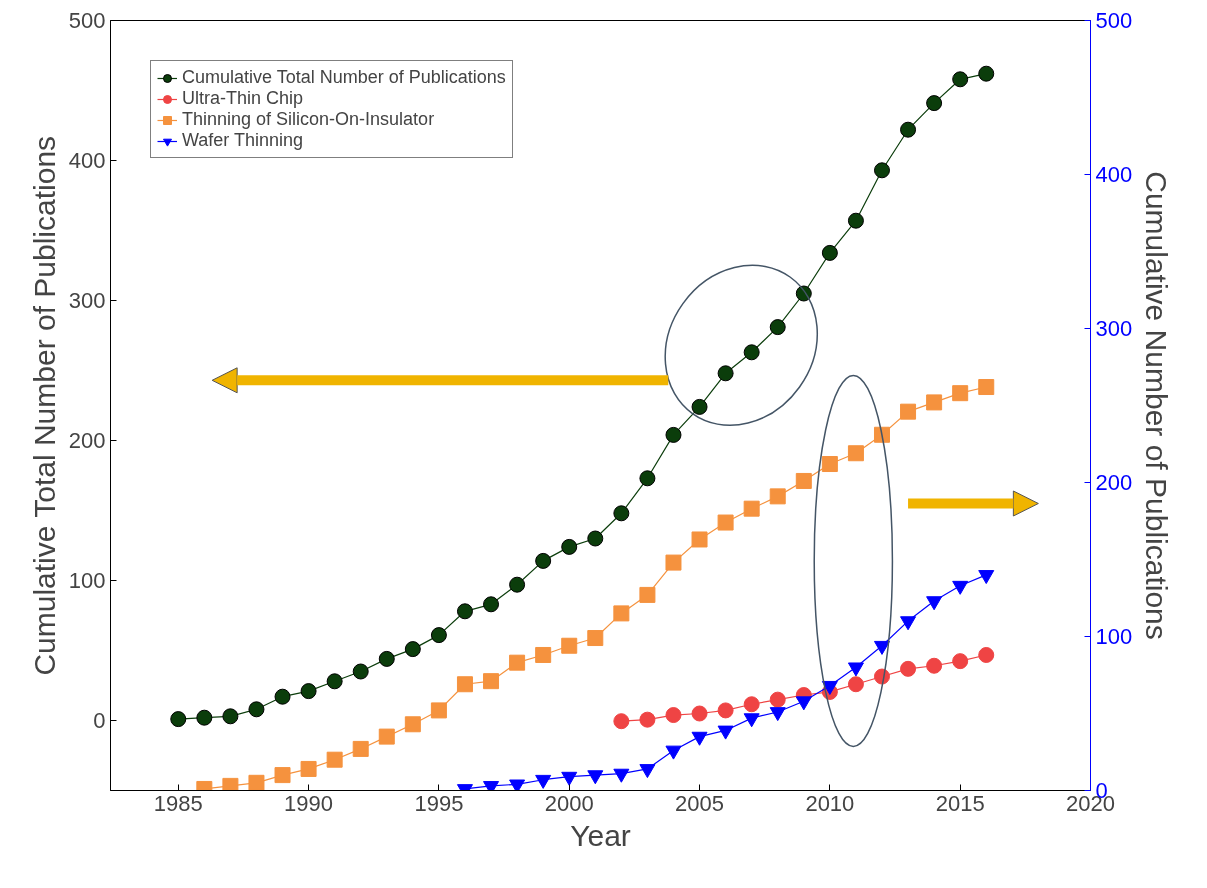 The image size is (1207, 888). What do you see at coordinates (99, 720) in the screenshot?
I see `y-tick-label: 0` at bounding box center [99, 720].